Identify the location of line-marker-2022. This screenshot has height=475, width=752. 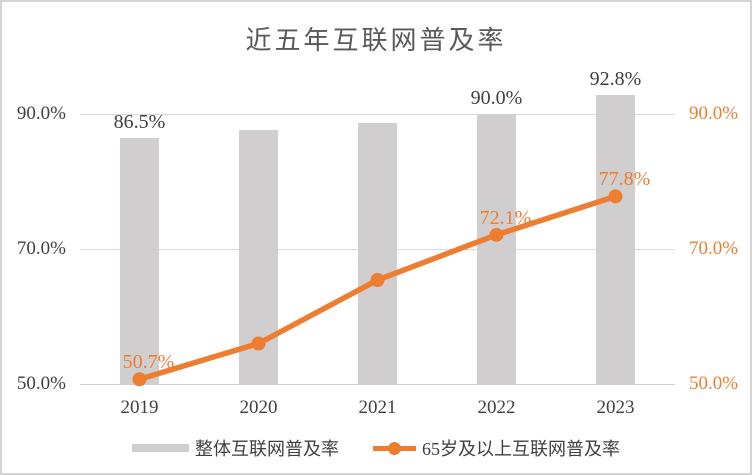
(496, 234).